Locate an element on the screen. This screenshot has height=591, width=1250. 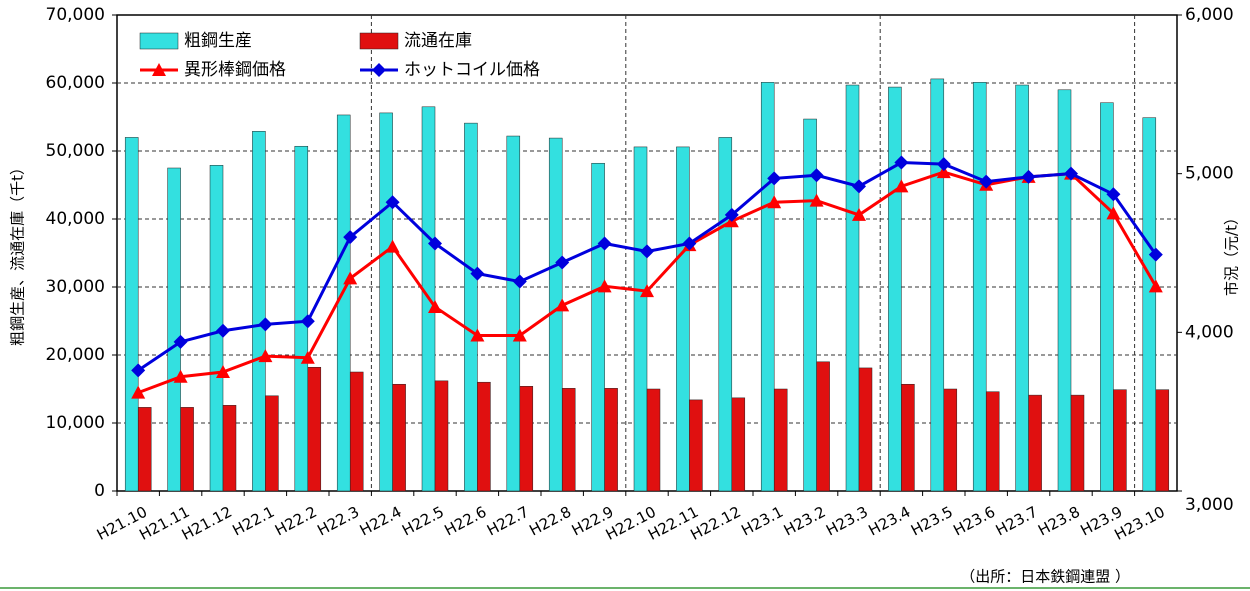
x-tick-label: H23.4 is located at coordinates (889, 521).